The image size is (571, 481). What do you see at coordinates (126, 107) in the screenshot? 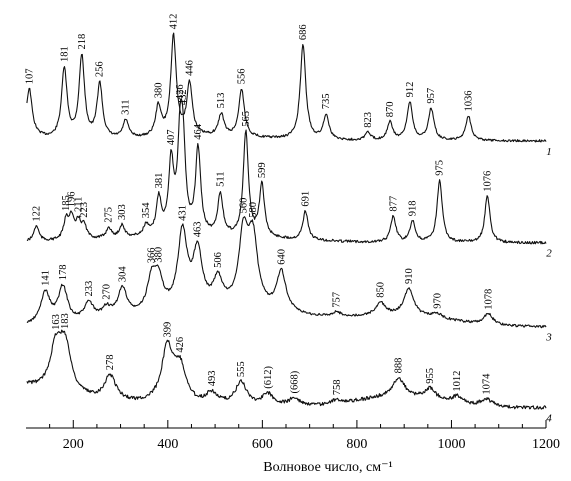
I see `peak-label: 311` at bounding box center [126, 107].